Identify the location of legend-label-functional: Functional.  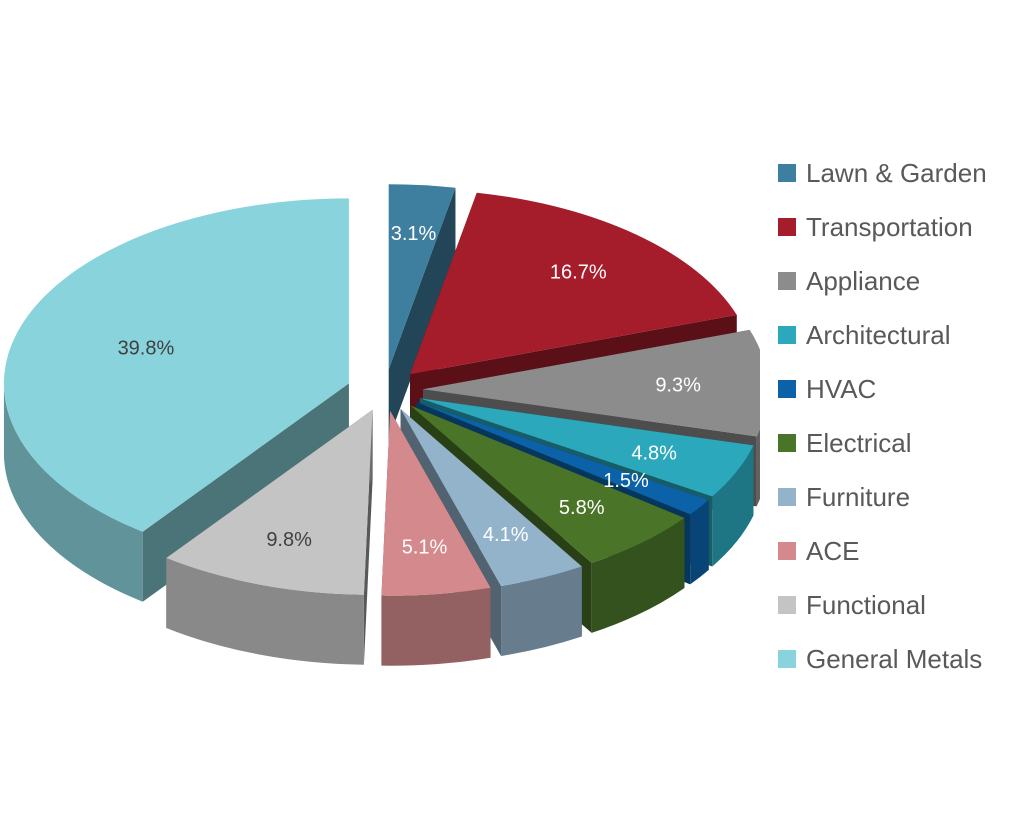
(866, 604).